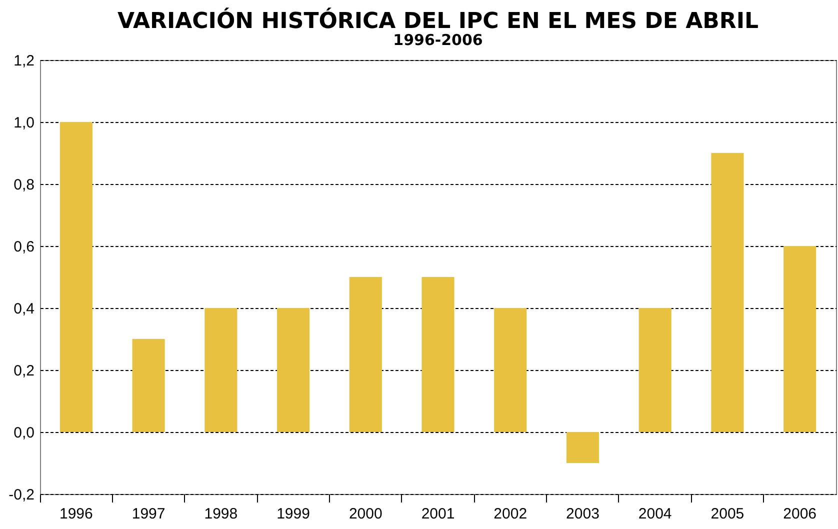 Image resolution: width=838 pixels, height=529 pixels. Describe the element at coordinates (727, 514) in the screenshot. I see `x-tick-label: 2005` at that location.